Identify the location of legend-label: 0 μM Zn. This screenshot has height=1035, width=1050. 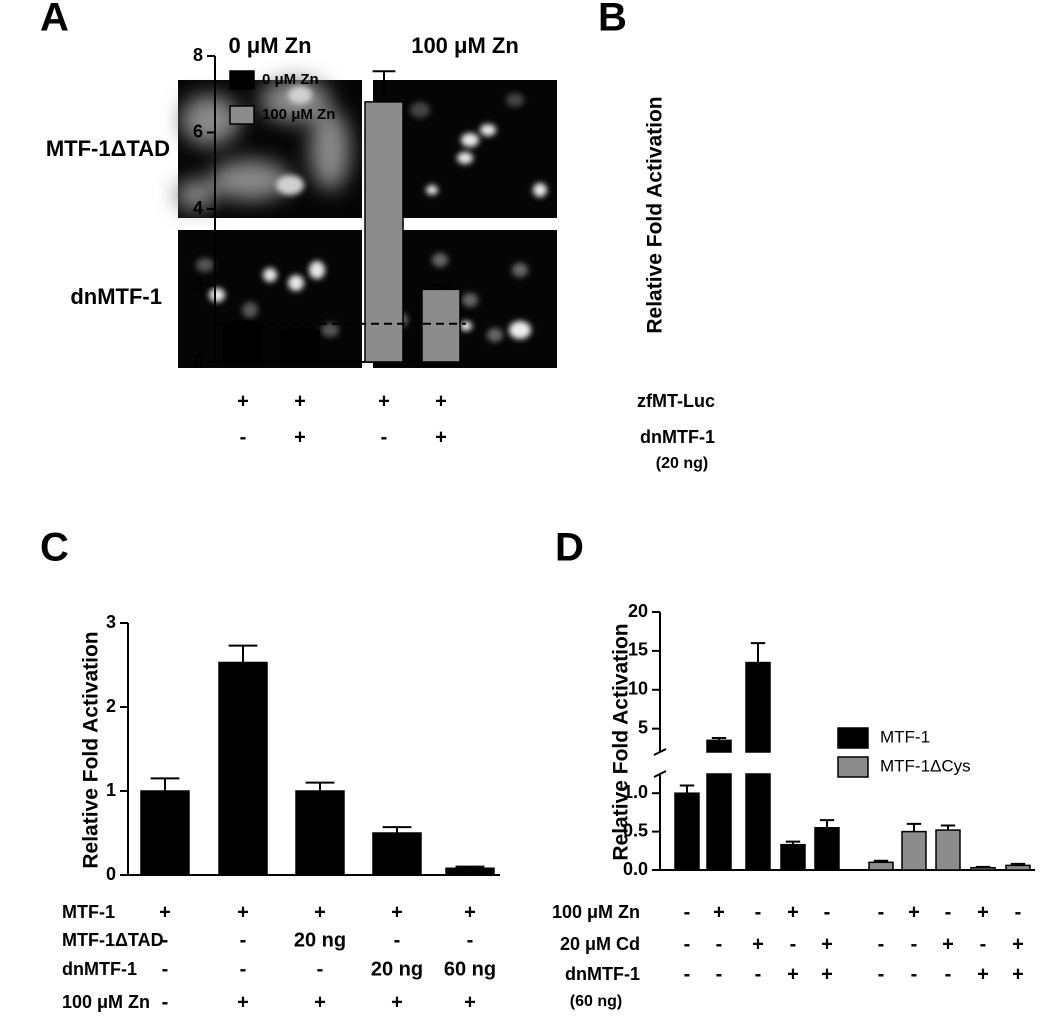
(290, 79).